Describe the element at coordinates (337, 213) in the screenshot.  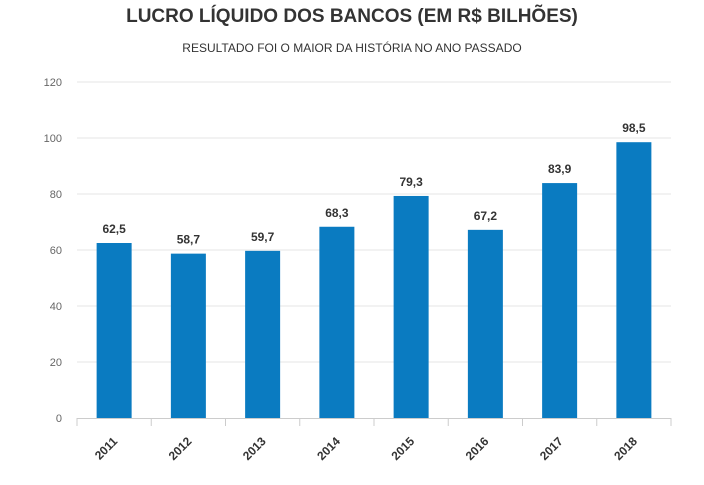
I see `data-label-2014: 68,3` at that location.